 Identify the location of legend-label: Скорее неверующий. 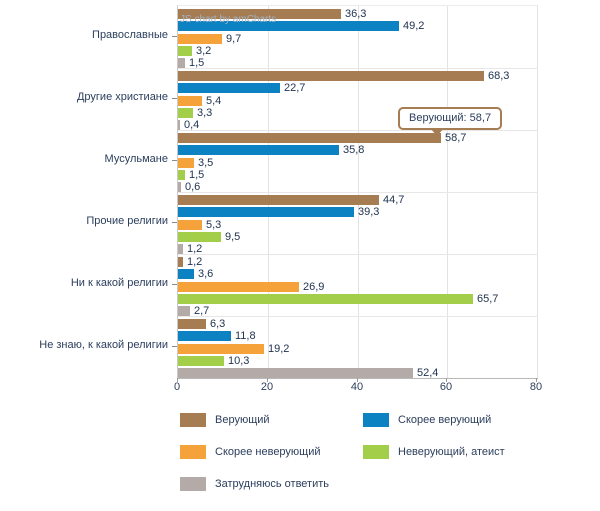
(268, 452).